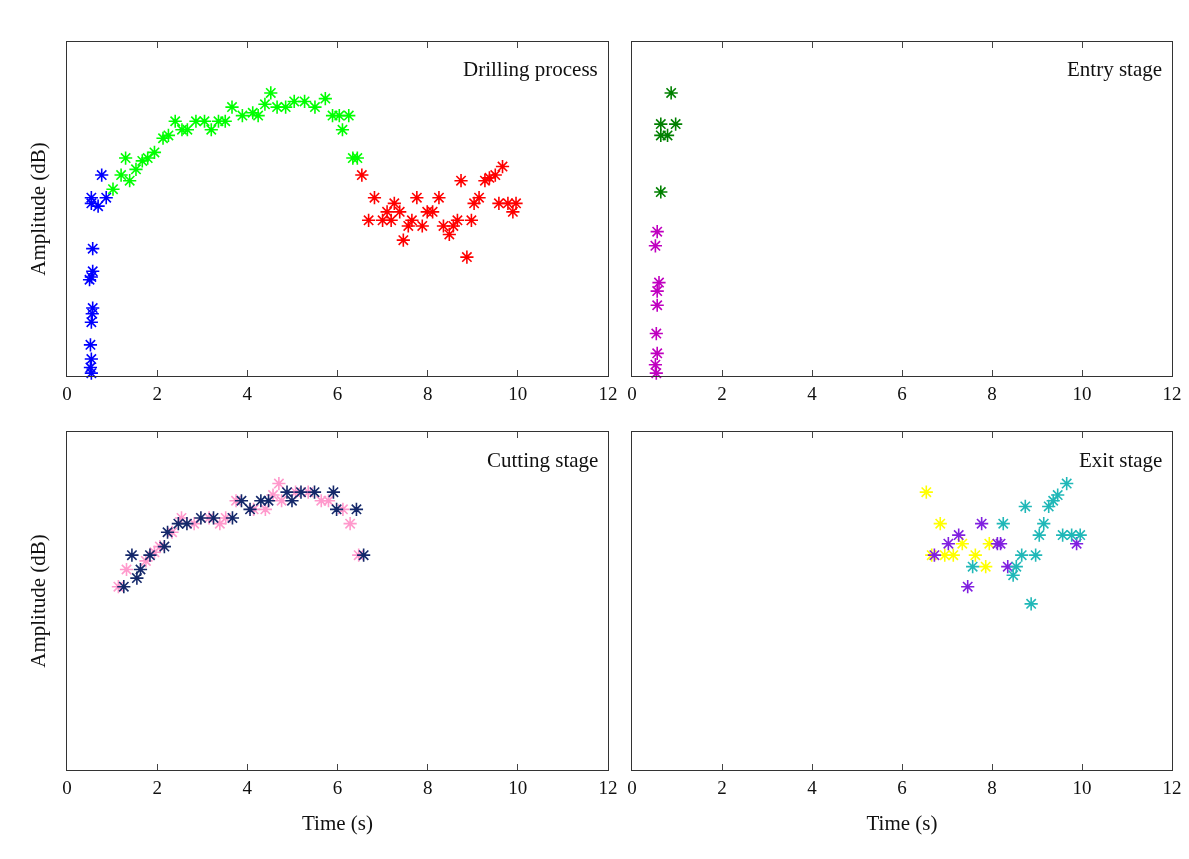  Describe the element at coordinates (543, 460) in the screenshot. I see `chart-title: Cutting stage` at that location.